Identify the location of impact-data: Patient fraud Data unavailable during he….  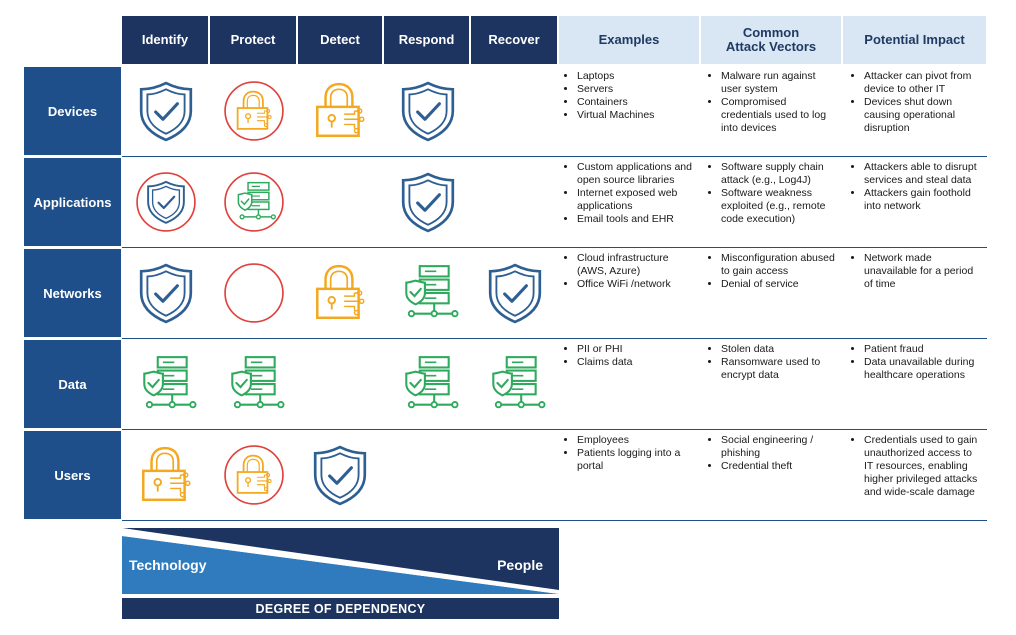
(916, 362).